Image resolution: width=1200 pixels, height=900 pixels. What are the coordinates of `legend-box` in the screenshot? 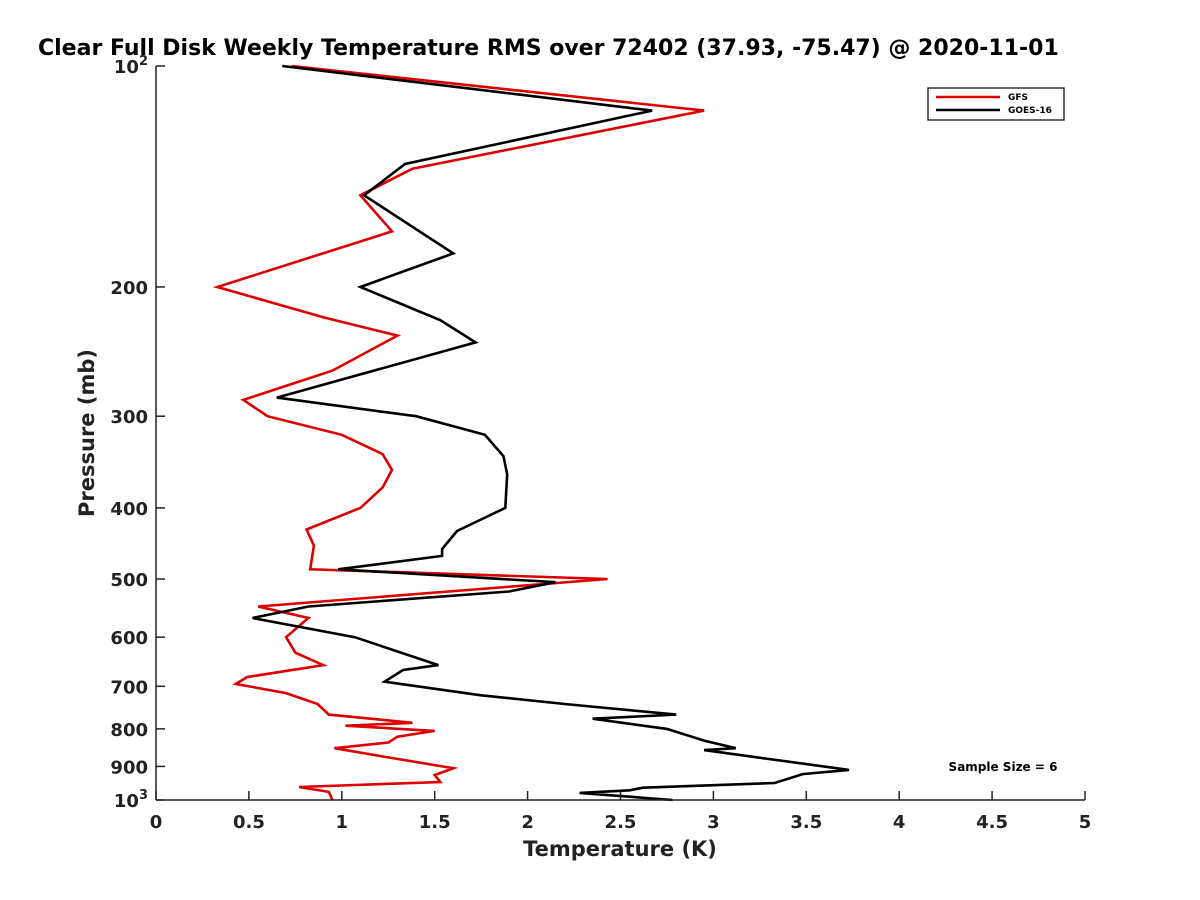 It's located at (996, 104).